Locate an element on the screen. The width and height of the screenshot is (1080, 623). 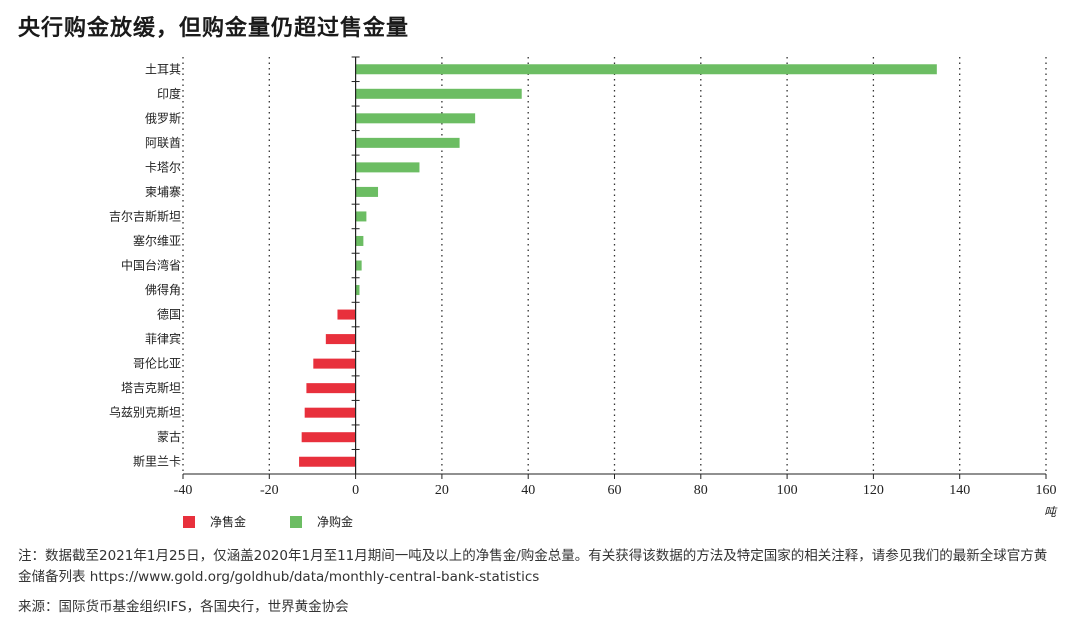
x-tick-label: -40 is located at coordinates (183, 490).